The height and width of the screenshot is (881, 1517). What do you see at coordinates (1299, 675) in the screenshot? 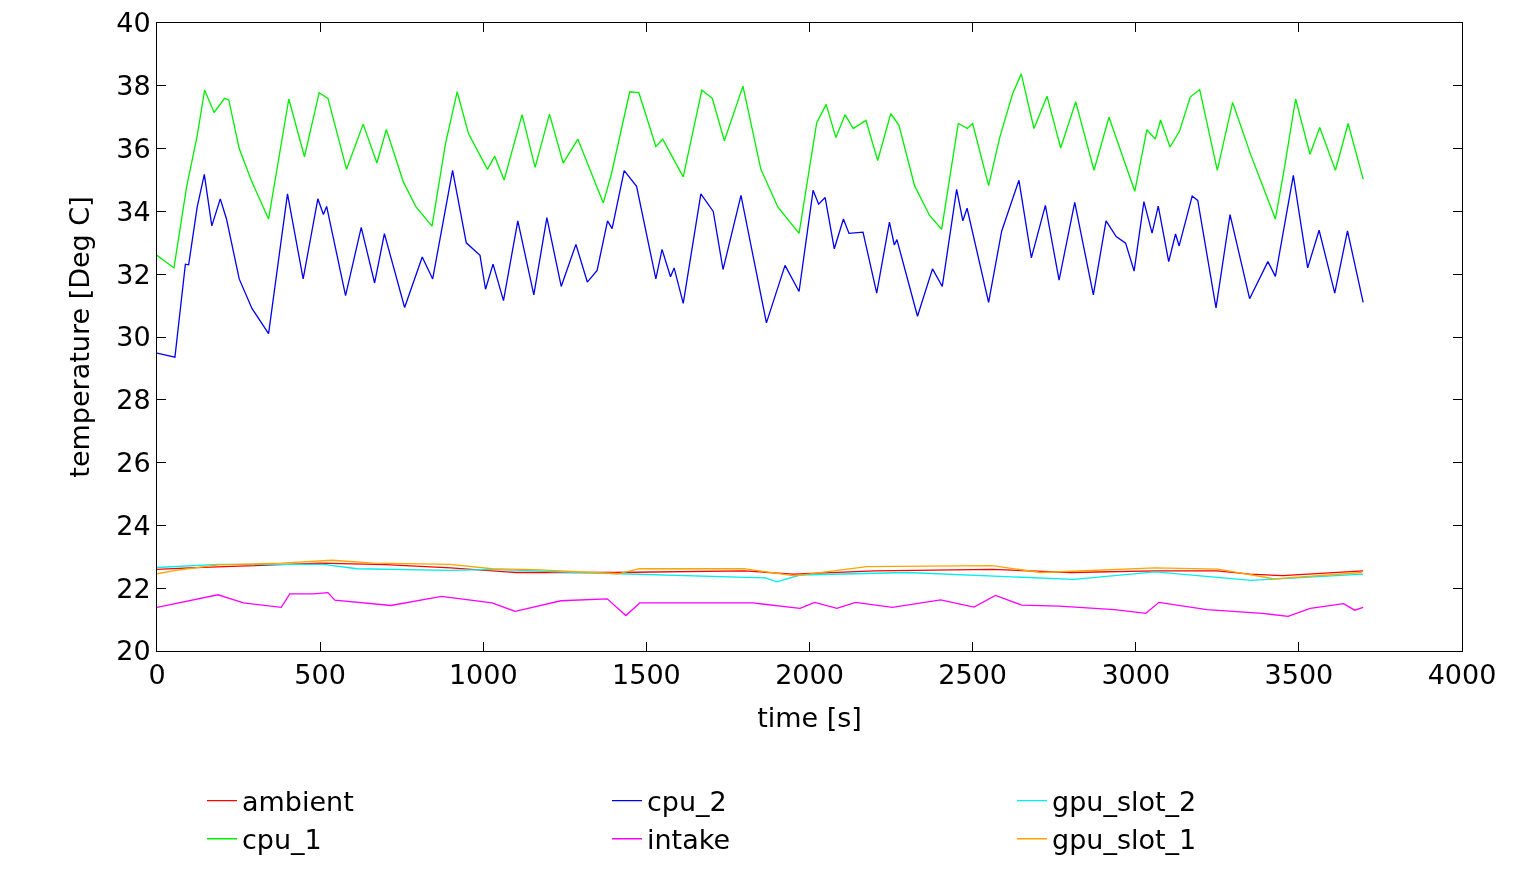
I see `x-tick-label: 3500` at bounding box center [1299, 675].